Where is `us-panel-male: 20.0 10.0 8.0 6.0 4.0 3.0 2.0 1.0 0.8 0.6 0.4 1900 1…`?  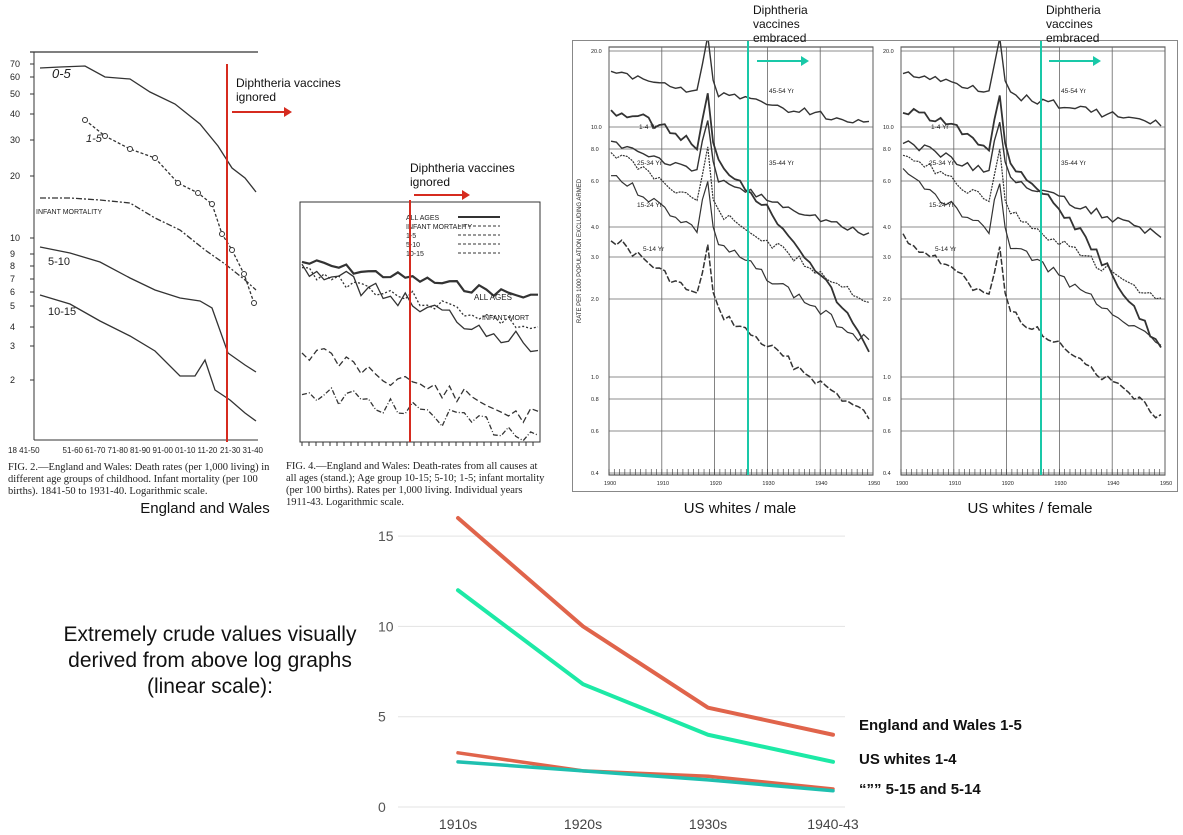
us-panel-male: 20.0 10.0 8.0 6.0 4.0 3.0 2.0 1.0 0.8 0.6 0.4 1900 1… is located at coordinates (735, 264).